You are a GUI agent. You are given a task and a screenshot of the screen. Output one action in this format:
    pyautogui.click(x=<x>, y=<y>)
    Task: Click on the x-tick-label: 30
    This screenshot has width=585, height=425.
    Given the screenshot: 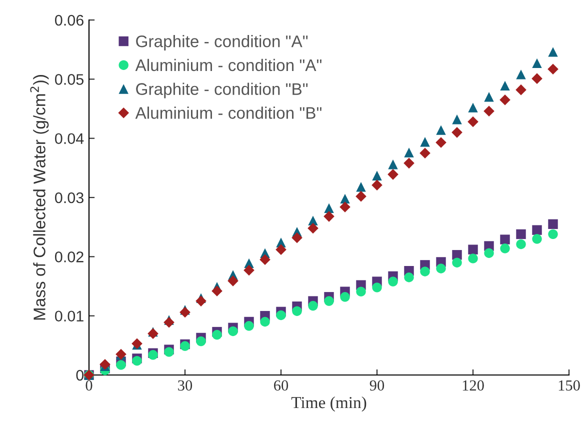 What is the action you would take?
    pyautogui.click(x=185, y=385)
    